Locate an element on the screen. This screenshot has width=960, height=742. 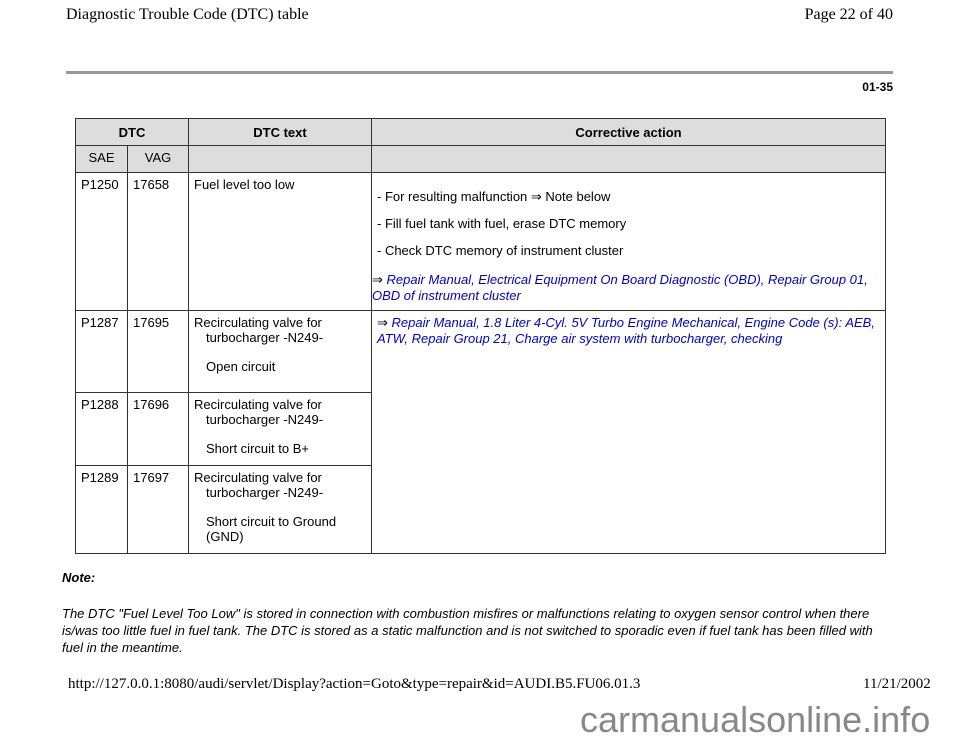
dtc-condition: Short circuit to Ground (GND) is located at coordinates (271, 529).